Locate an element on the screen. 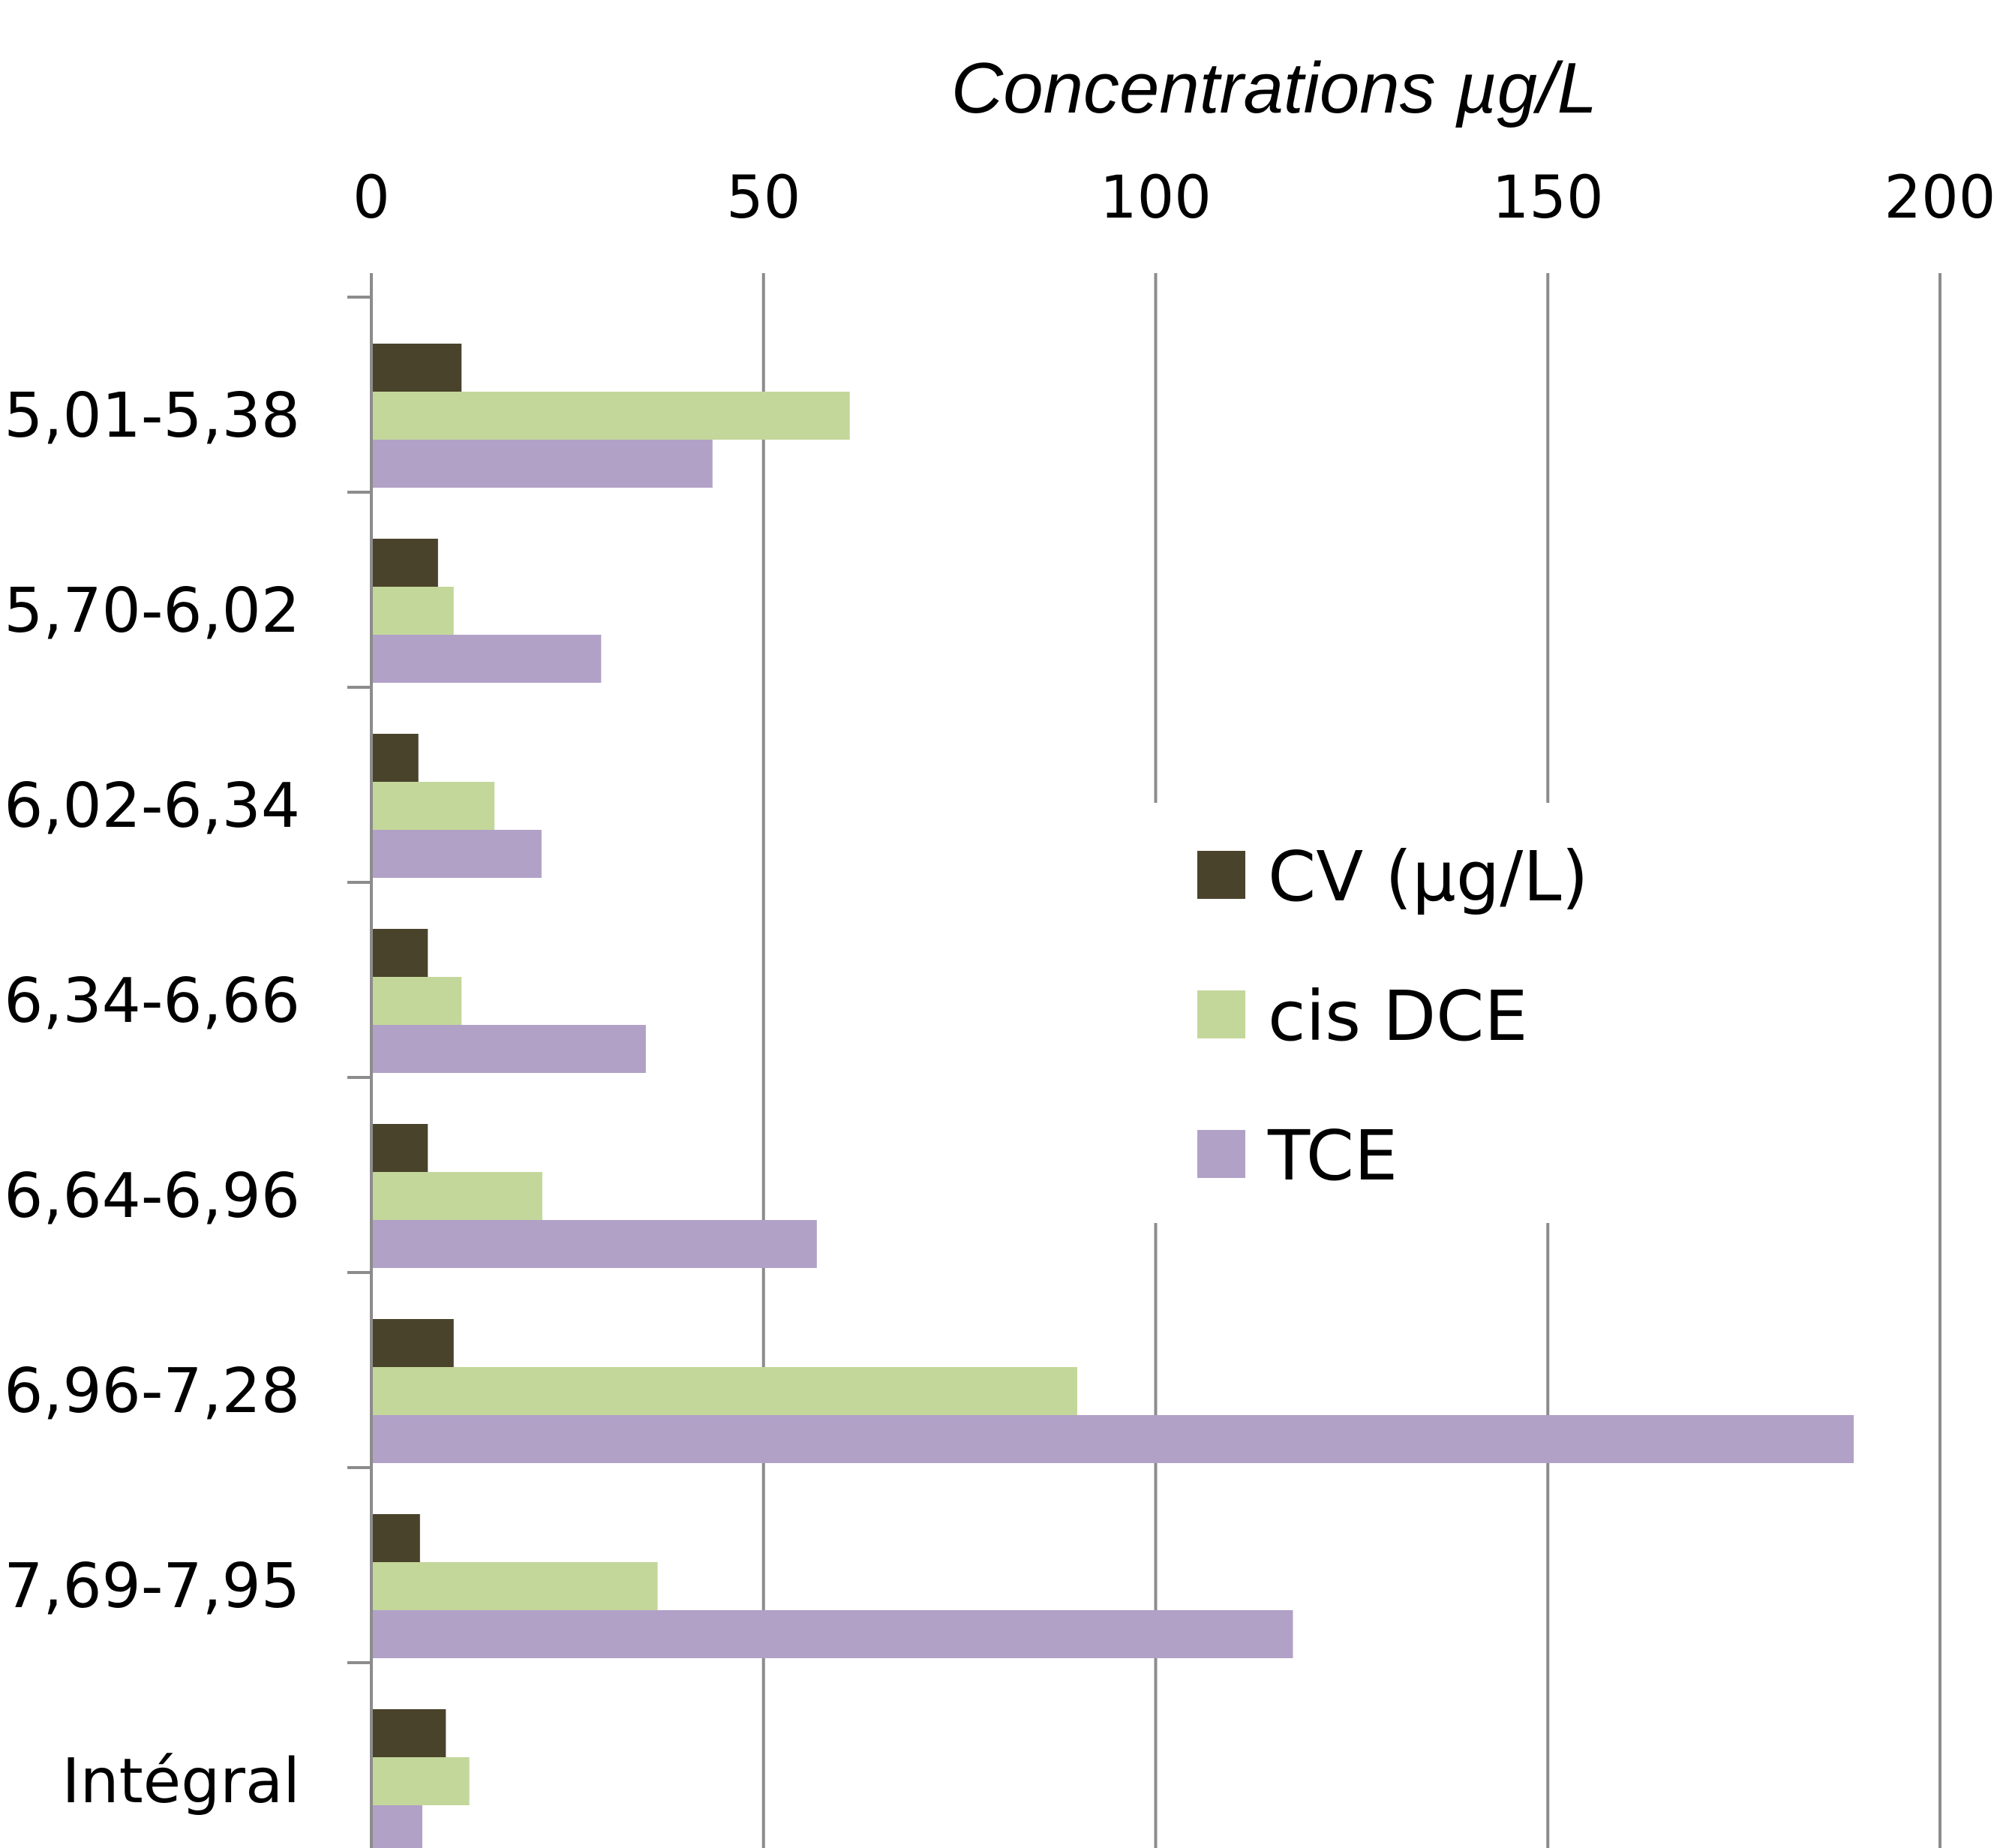  x-tick-label: 100 is located at coordinates (1156, 198).